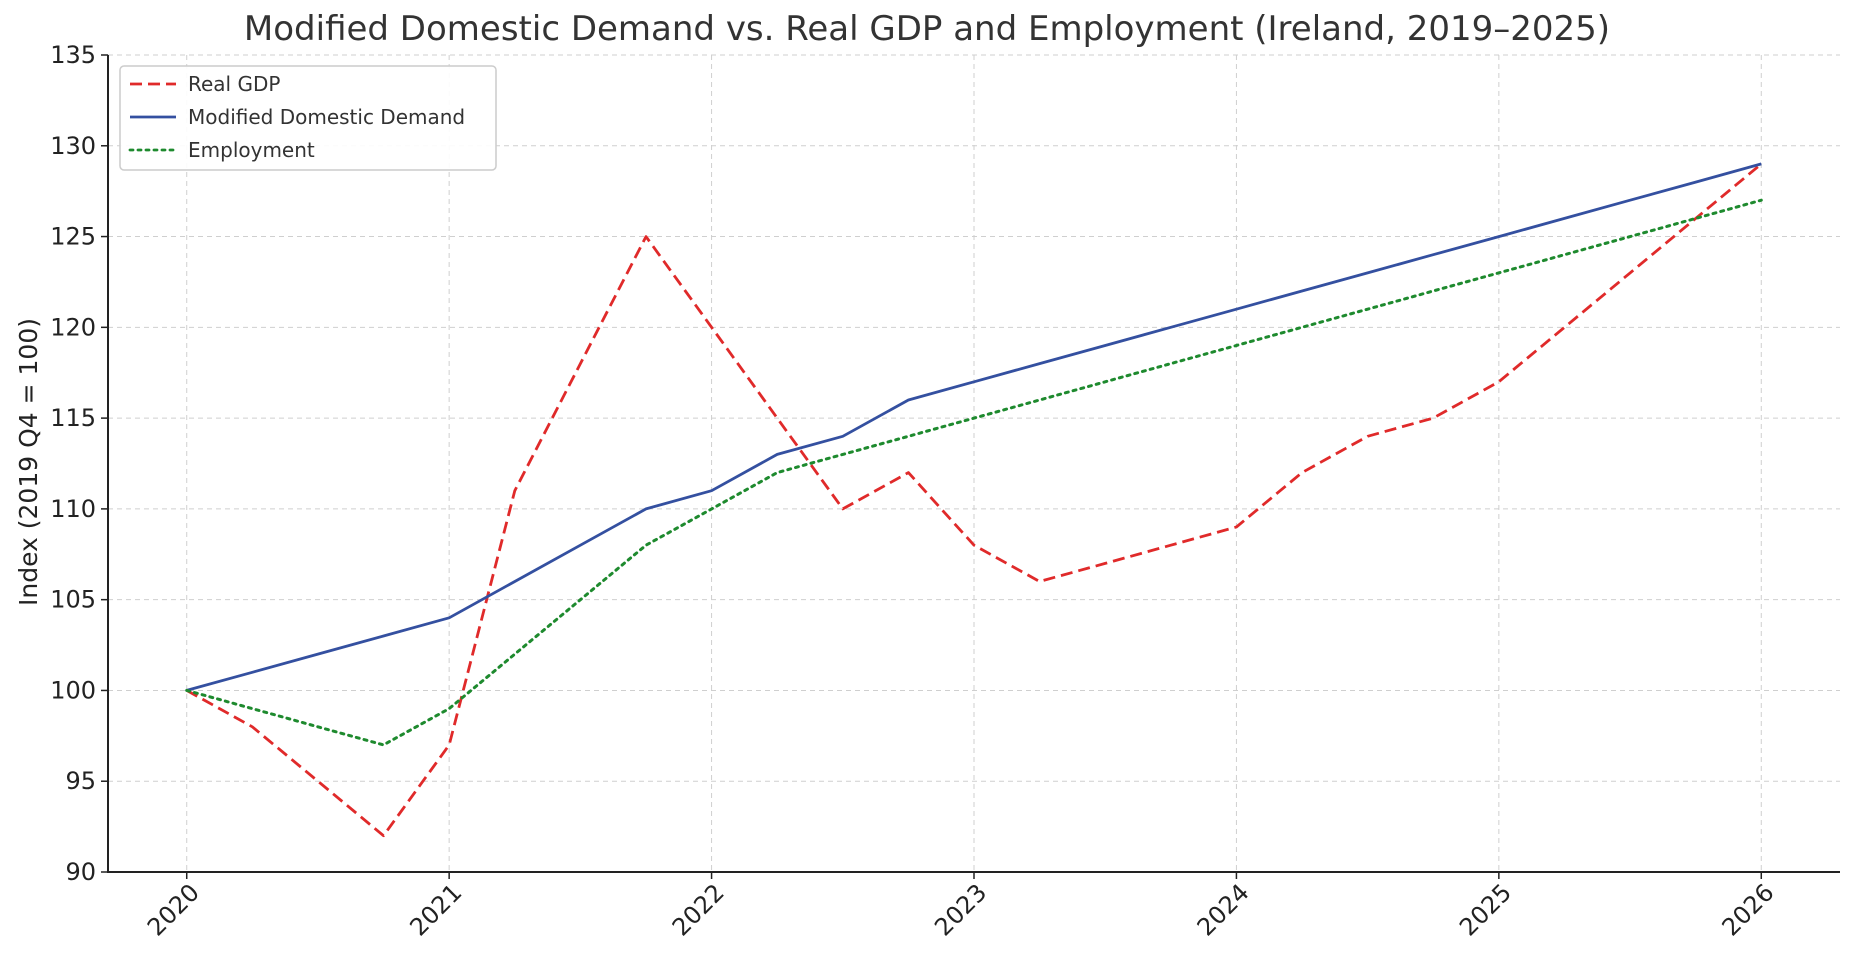  Describe the element at coordinates (80, 781) in the screenshot. I see `y-tick-label: 95` at that location.